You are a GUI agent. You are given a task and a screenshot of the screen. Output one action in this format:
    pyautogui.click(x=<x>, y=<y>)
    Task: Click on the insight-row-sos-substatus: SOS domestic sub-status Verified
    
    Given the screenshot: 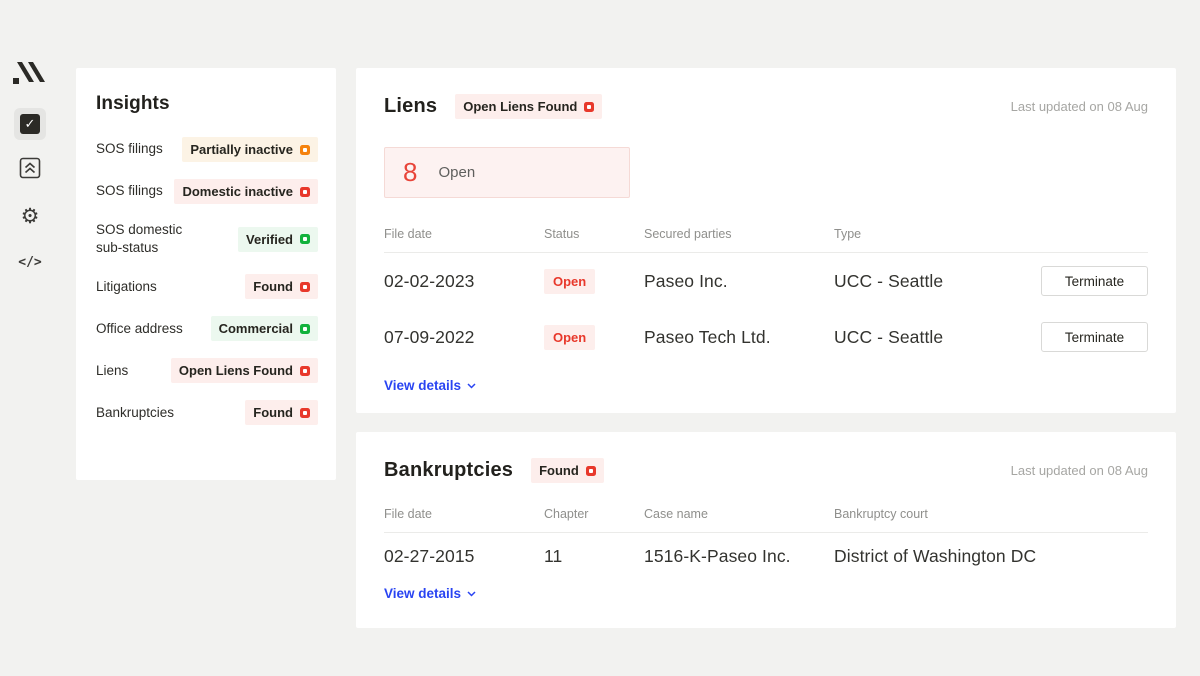 What is the action you would take?
    pyautogui.click(x=207, y=239)
    